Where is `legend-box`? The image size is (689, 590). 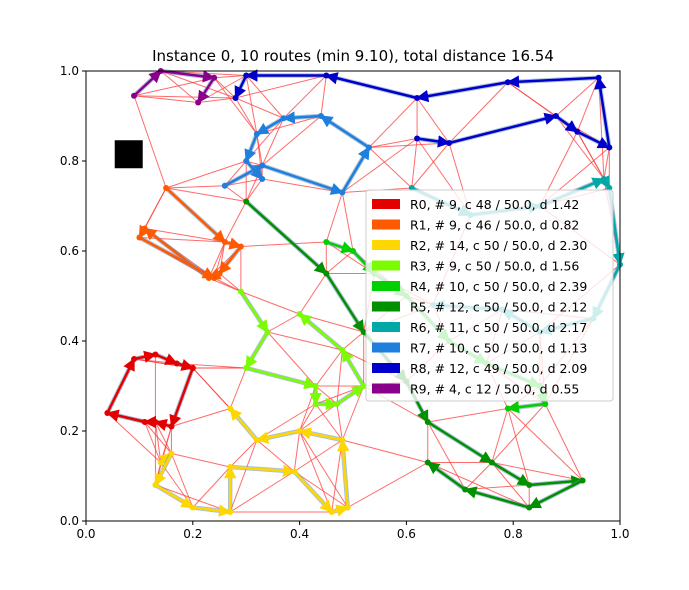
legend-box is located at coordinates (489, 295).